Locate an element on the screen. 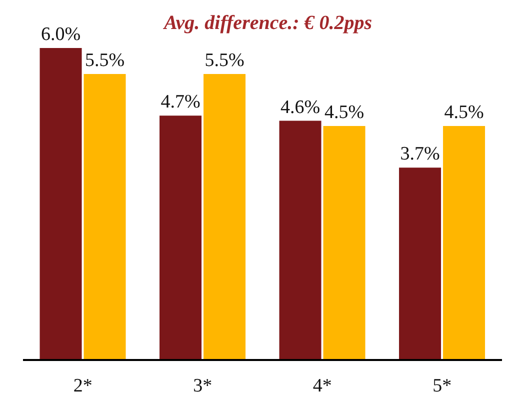  data-label: 4.7% is located at coordinates (180, 102).